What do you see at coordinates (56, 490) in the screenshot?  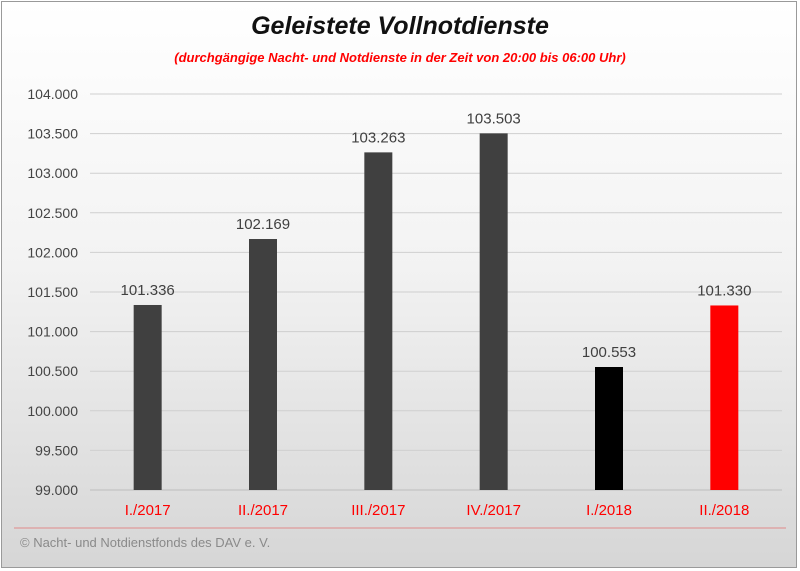 I see `y-tick-label: 99.000` at bounding box center [56, 490].